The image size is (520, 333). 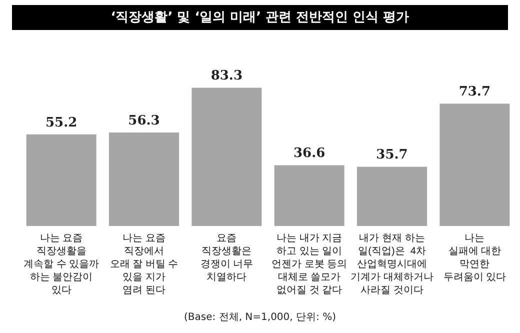 What do you see at coordinates (310, 264) in the screenshot?
I see `x-tick-label: 나는 내가 지금 하고 있는 일이 언젠가 로봇 등의 대체로 쓸모가 없어질 것 같다` at bounding box center [310, 264].